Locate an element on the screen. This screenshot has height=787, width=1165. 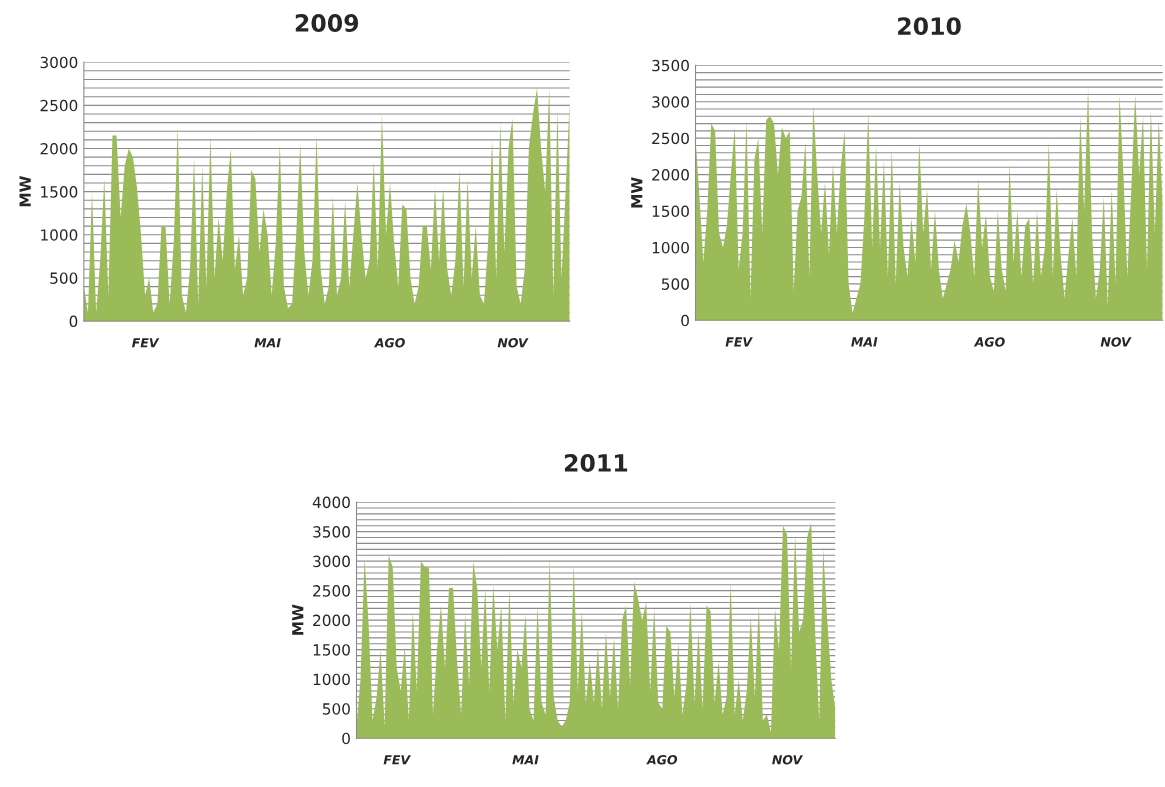
chart-title: 2011 is located at coordinates (596, 463).